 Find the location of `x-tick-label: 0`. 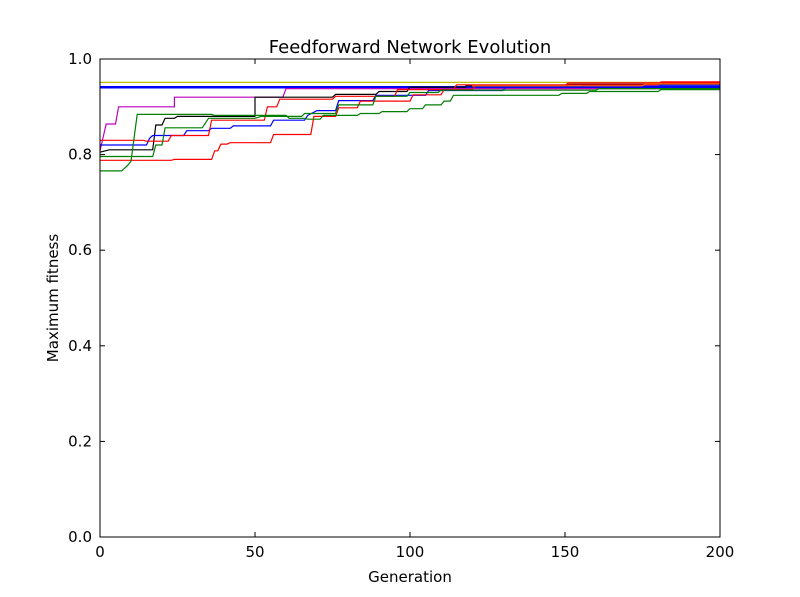

x-tick-label: 0 is located at coordinates (100, 552).